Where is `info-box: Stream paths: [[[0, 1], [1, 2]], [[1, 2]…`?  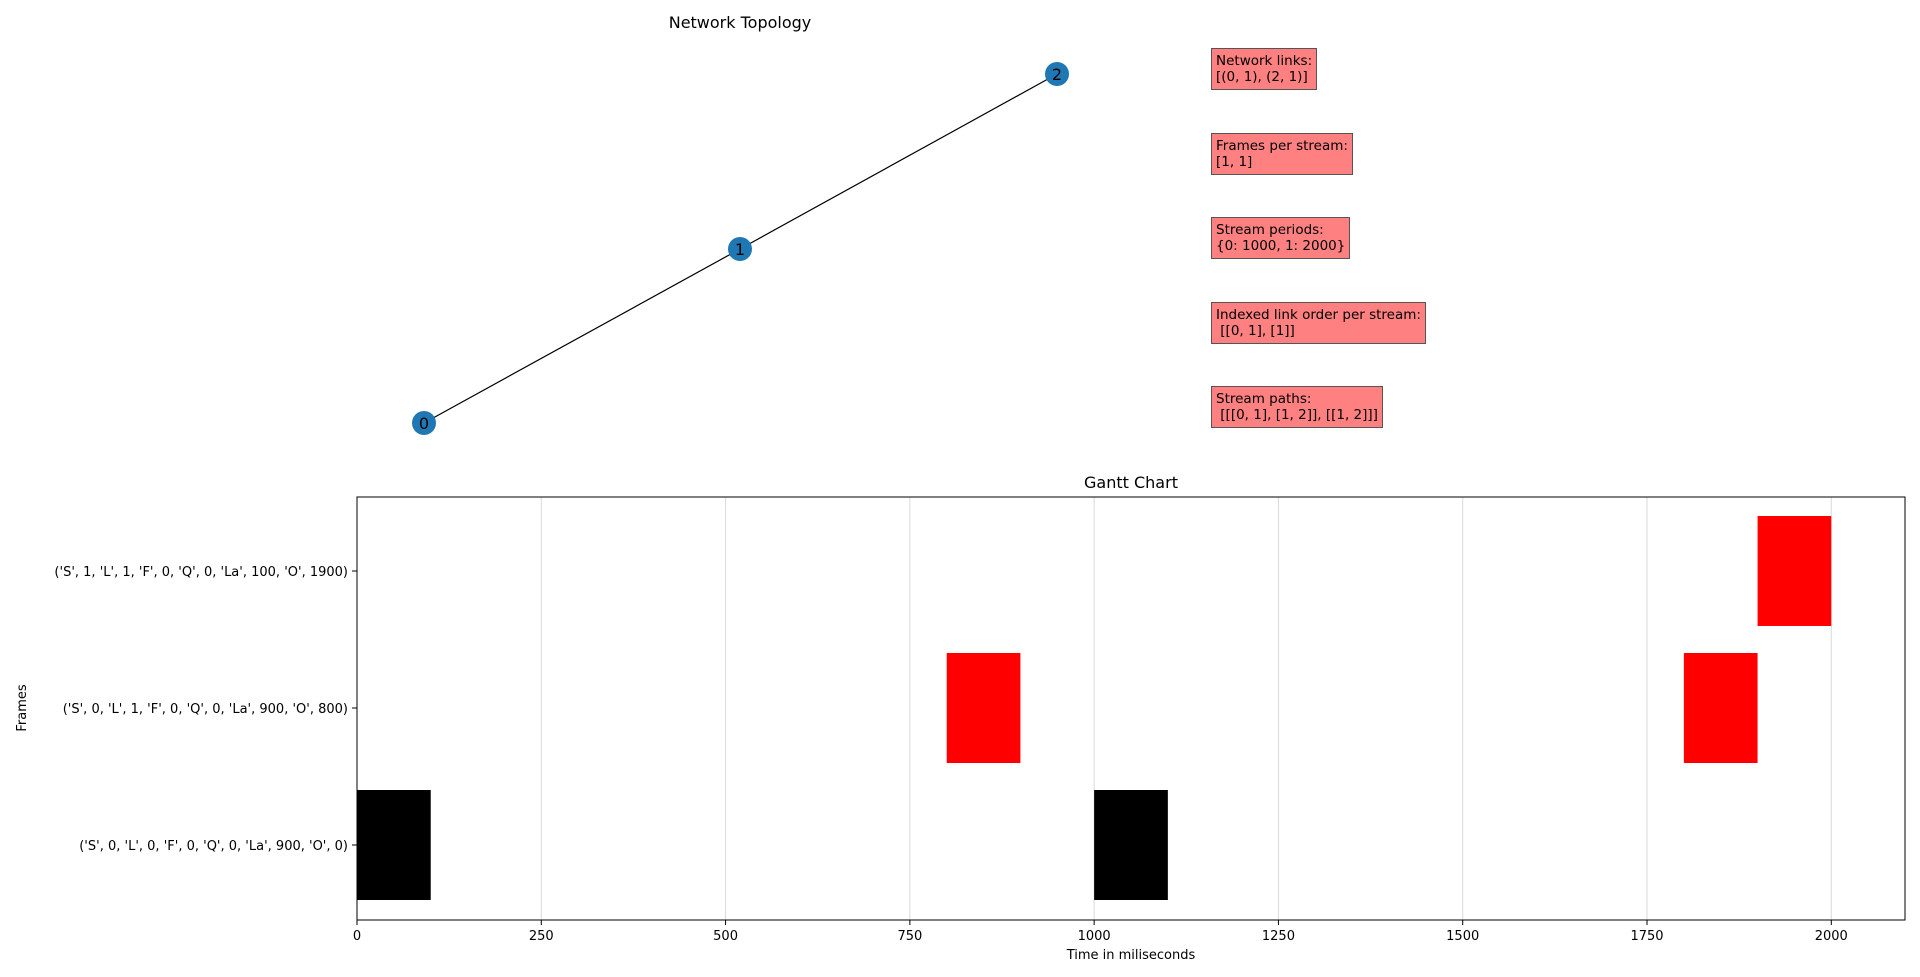
info-box: Stream paths: [[[0, 1], [1, 2]], [[1, 2]… is located at coordinates (1297, 407).